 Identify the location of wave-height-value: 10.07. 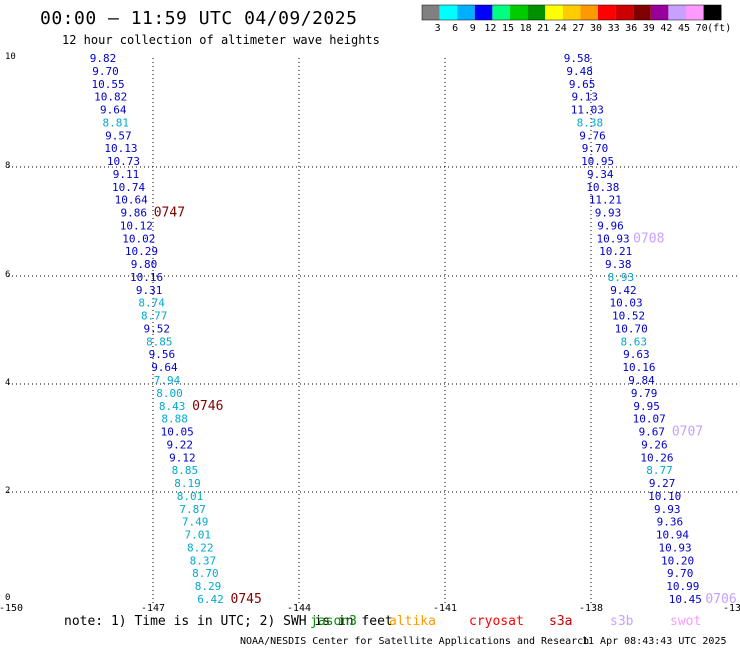
(649, 419).